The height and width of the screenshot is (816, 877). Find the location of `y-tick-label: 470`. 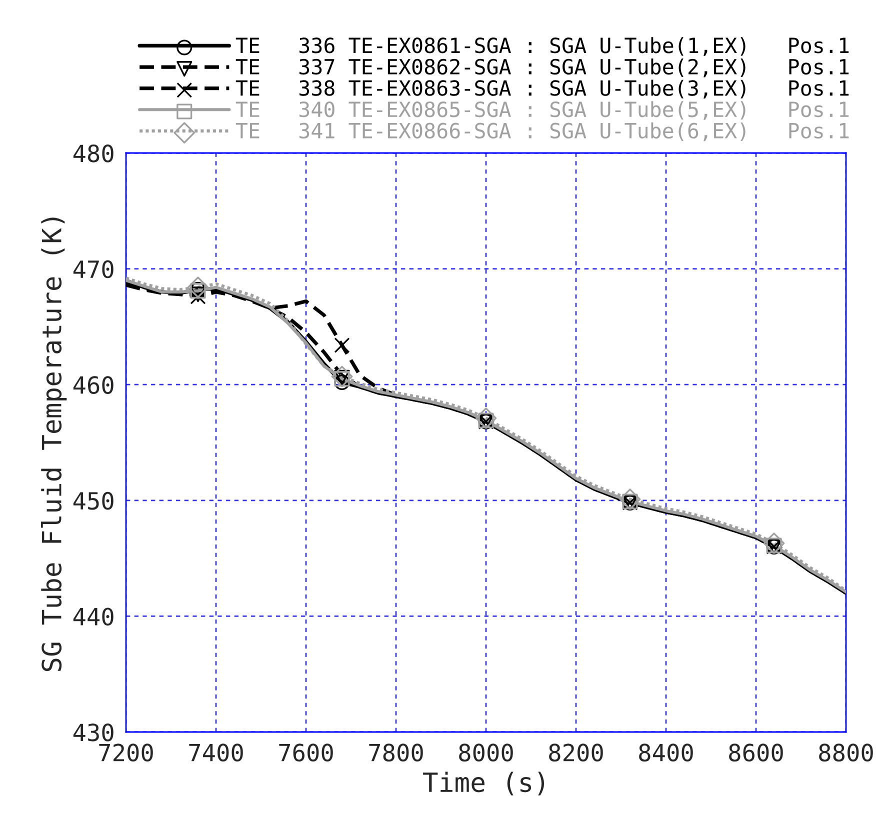

y-tick-label: 470 is located at coordinates (93, 269).